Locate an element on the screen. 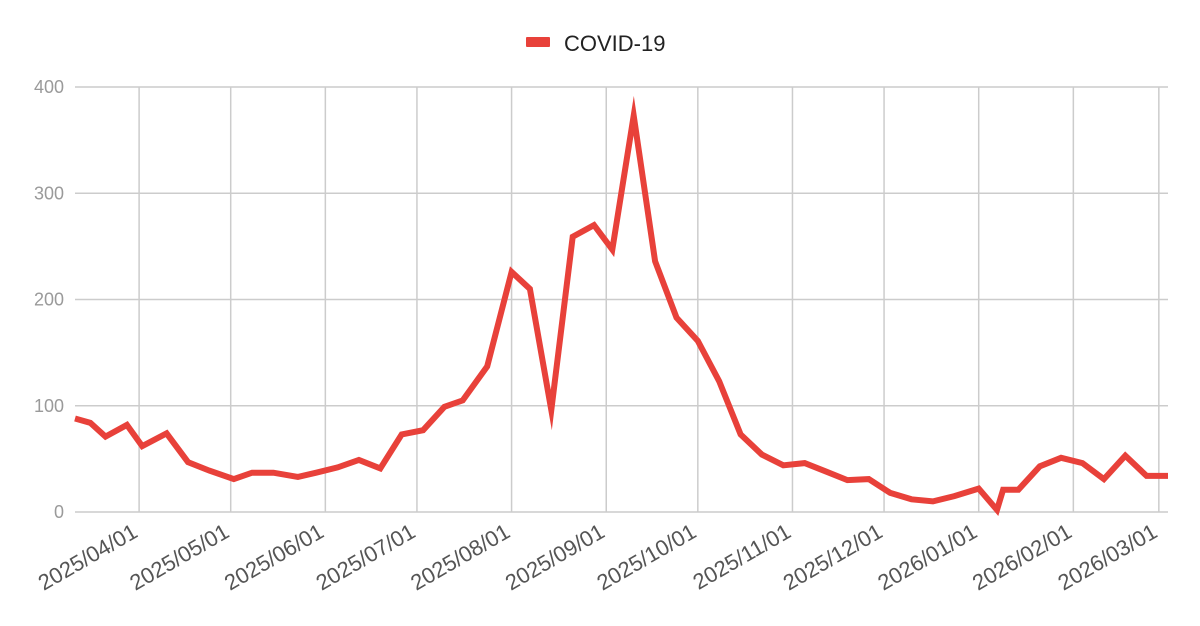 The width and height of the screenshot is (1200, 626). y-tick-label: 100 is located at coordinates (49, 406).